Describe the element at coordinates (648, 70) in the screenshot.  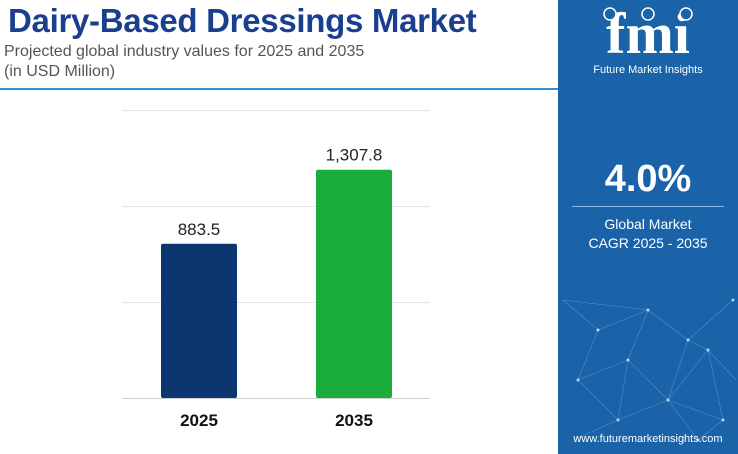
I see `logo-subtitle: Future Market Insights` at that location.